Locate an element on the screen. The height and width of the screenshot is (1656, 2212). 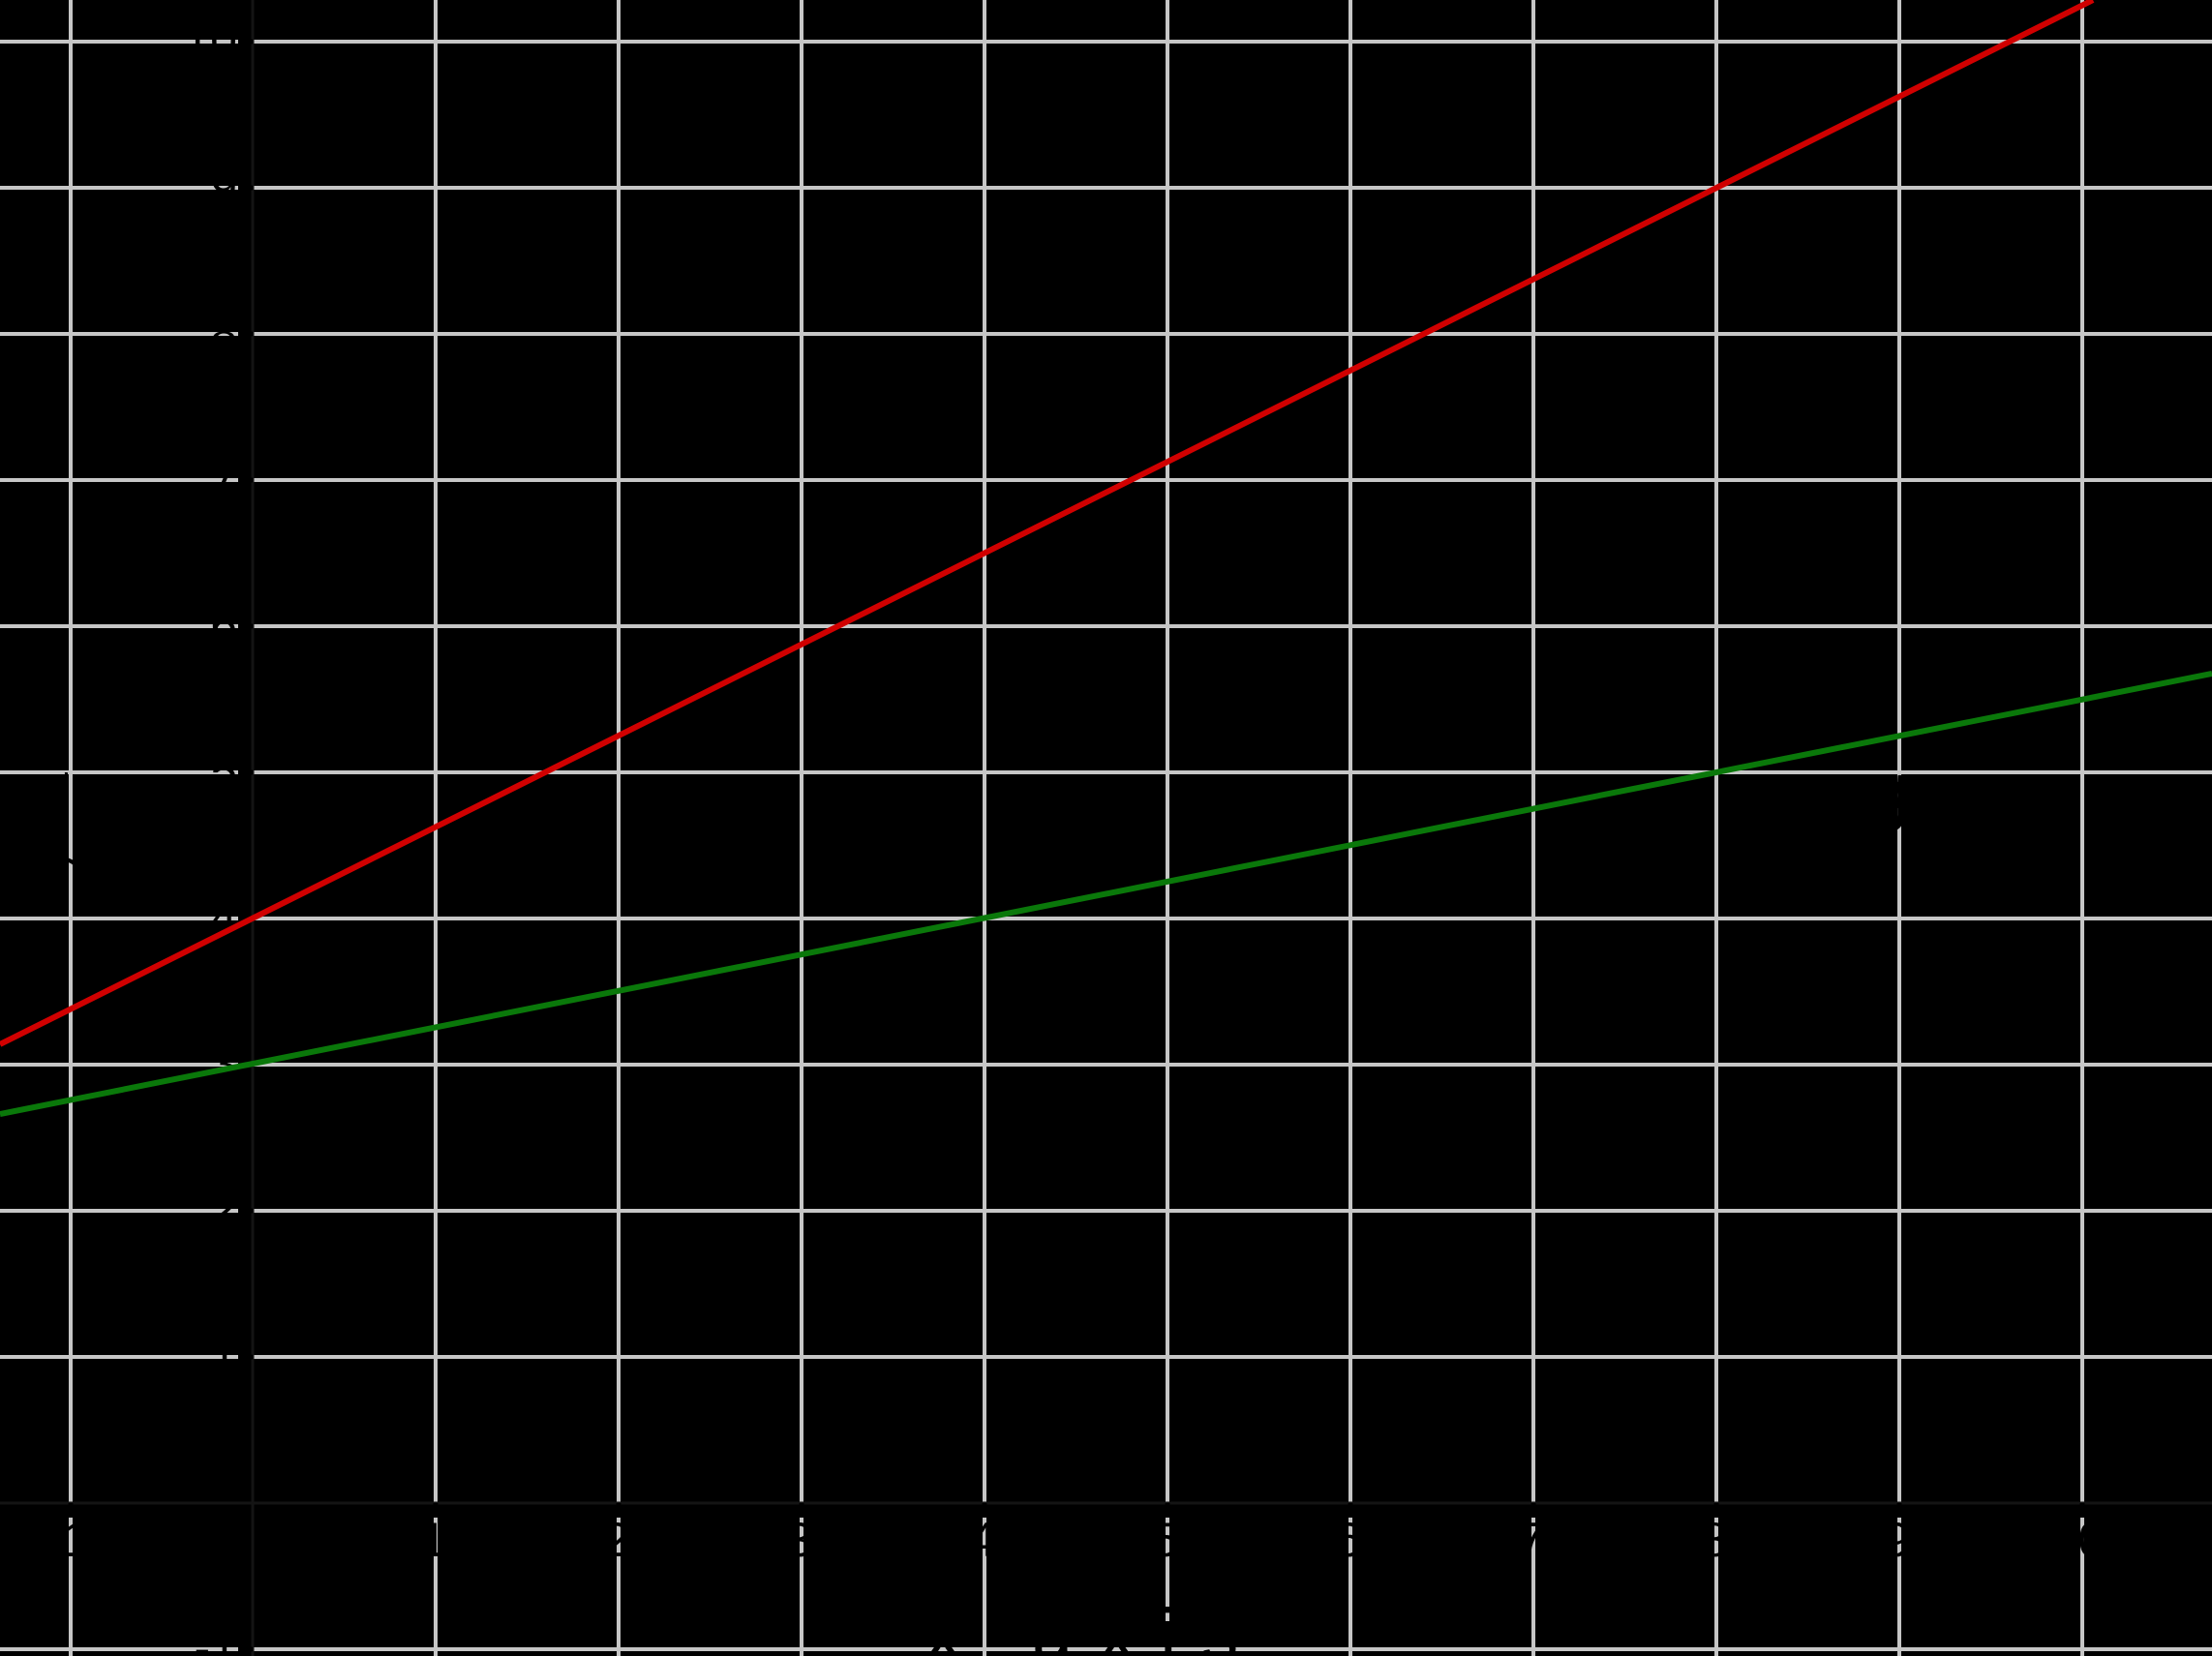
y-axis-tick-label: 6 is located at coordinates (223, 625).